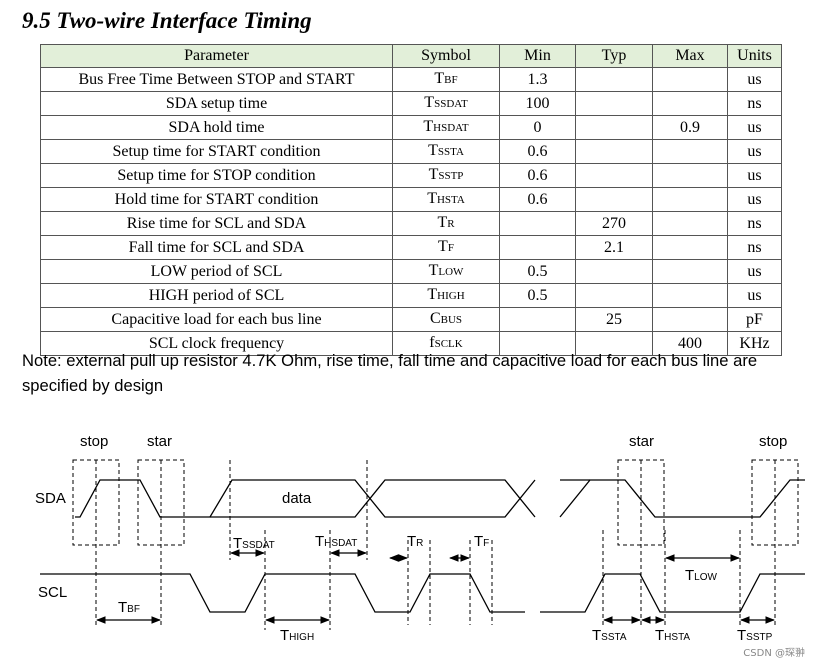 The image size is (819, 665). I want to click on symbol-sub: BUS, so click(451, 320).